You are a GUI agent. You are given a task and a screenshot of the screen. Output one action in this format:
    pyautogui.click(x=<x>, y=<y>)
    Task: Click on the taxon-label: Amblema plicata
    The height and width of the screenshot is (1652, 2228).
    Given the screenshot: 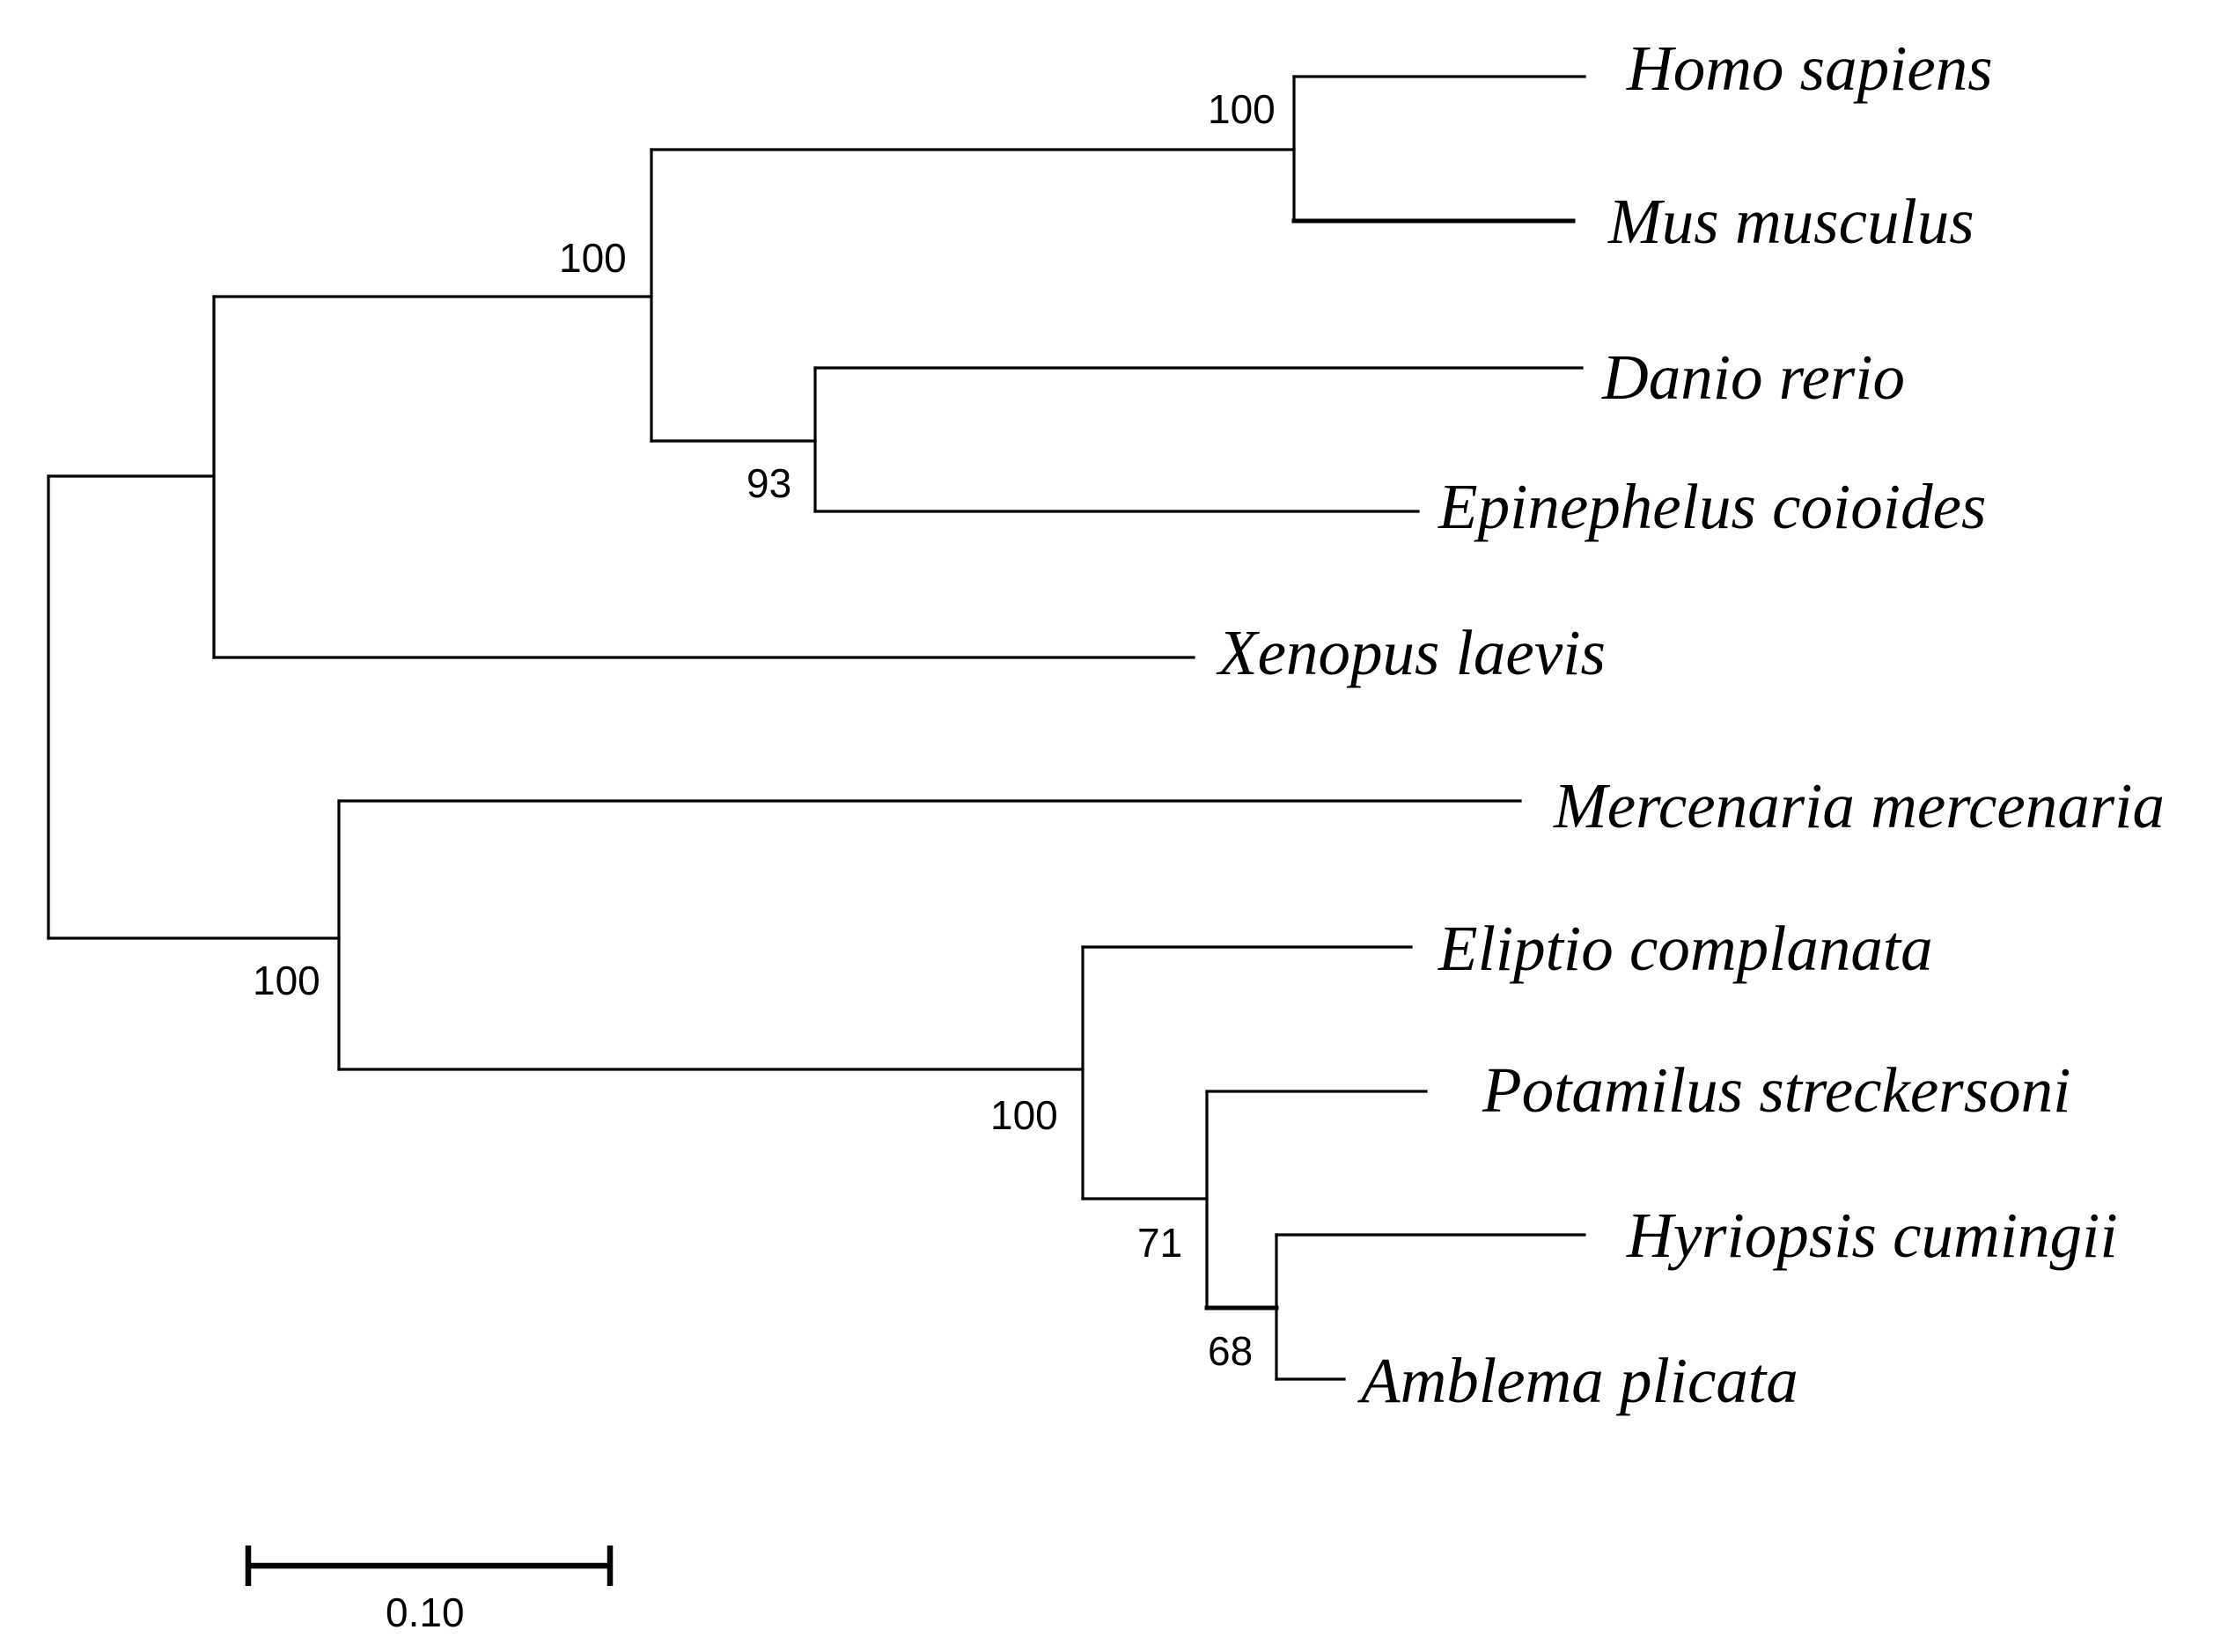 What is the action you would take?
    pyautogui.click(x=1577, y=1380)
    